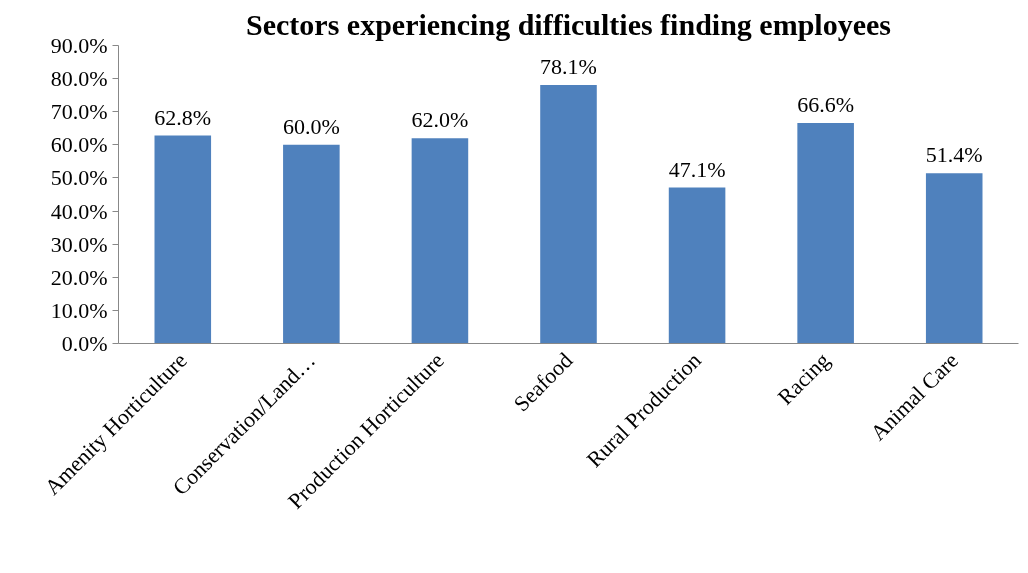 The height and width of the screenshot is (573, 1028). Describe the element at coordinates (79, 310) in the screenshot. I see `y-tick-label: 10.0%` at that location.